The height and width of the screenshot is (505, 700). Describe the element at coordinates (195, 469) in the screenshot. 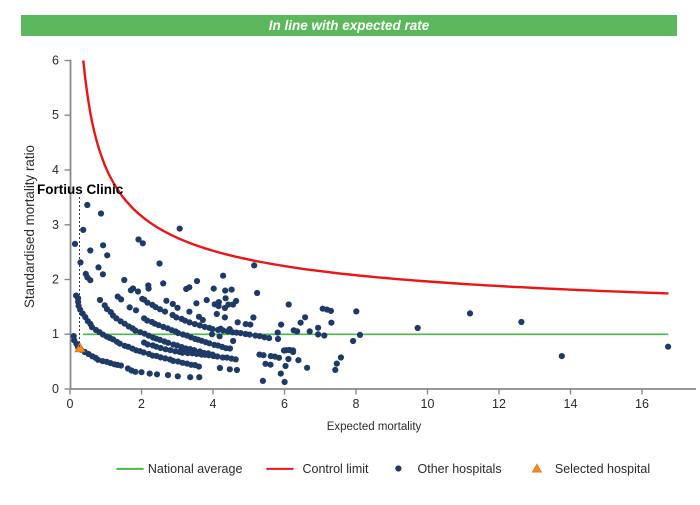

I see `svg-text: National average` at that location.